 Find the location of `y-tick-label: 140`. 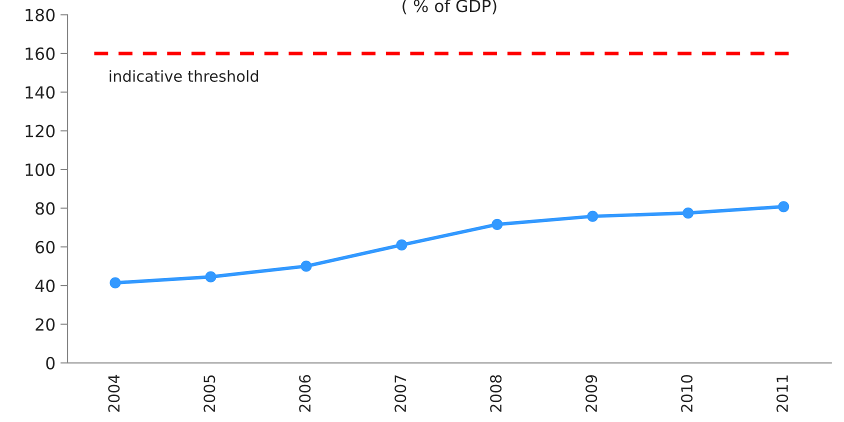

y-tick-label: 140 is located at coordinates (40, 92).